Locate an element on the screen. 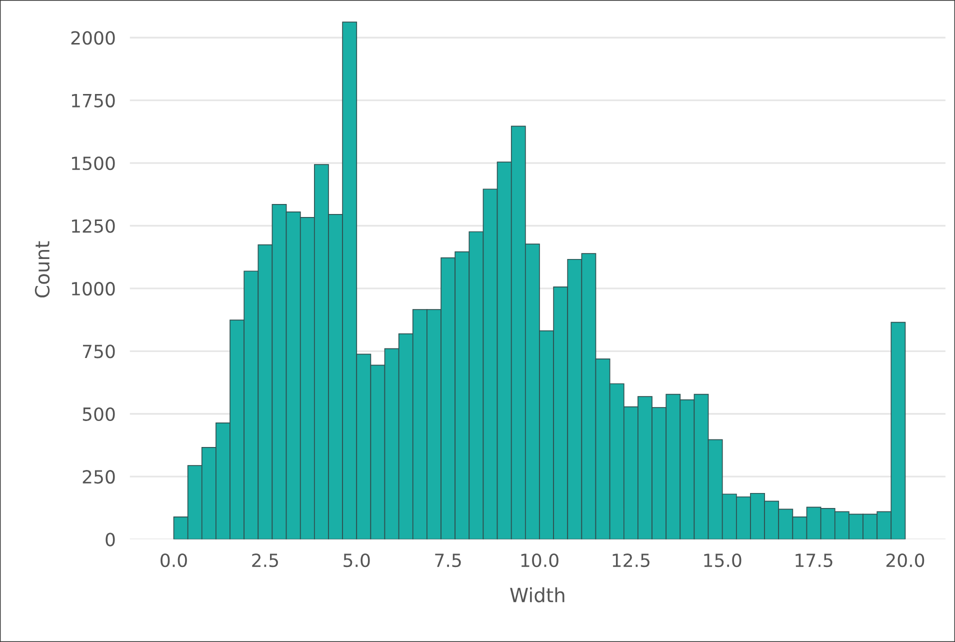 The image size is (955, 642). y-tick-label: 1250 is located at coordinates (93, 226).